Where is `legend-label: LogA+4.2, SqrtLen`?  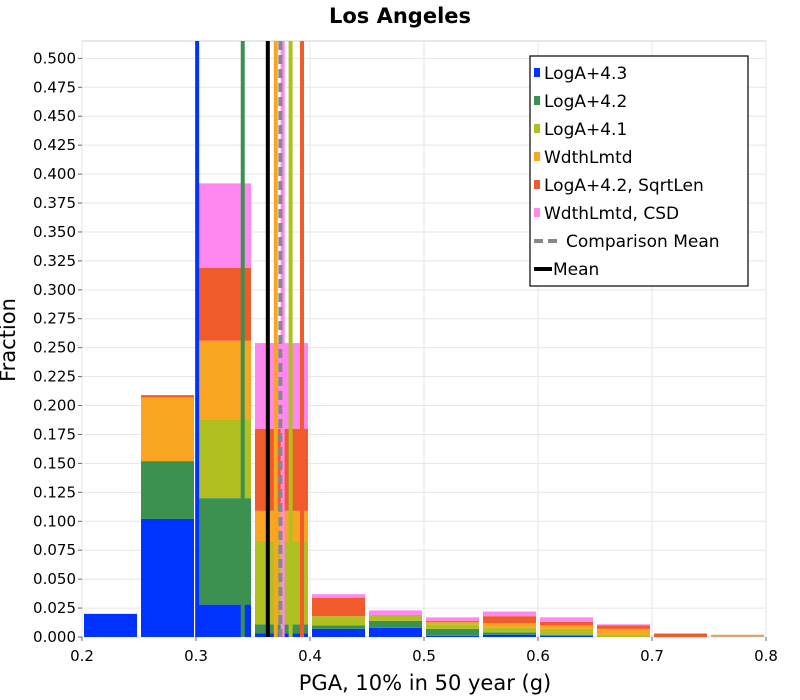
legend-label: LogA+4.2, SqrtLen is located at coordinates (624, 186).